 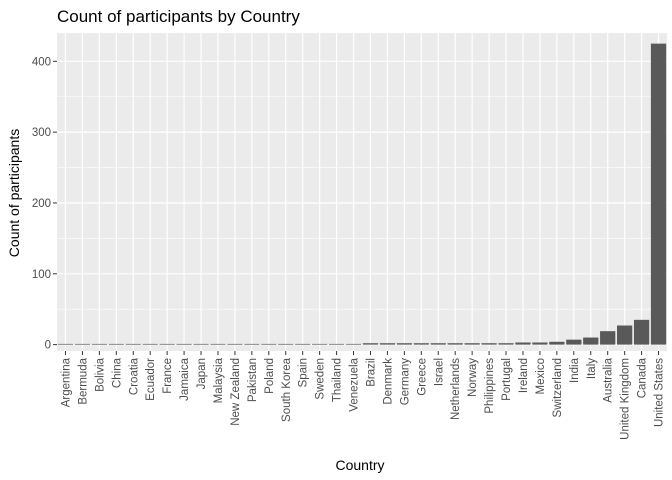 I want to click on x-tick-label: Jamaica, so click(x=185, y=378).